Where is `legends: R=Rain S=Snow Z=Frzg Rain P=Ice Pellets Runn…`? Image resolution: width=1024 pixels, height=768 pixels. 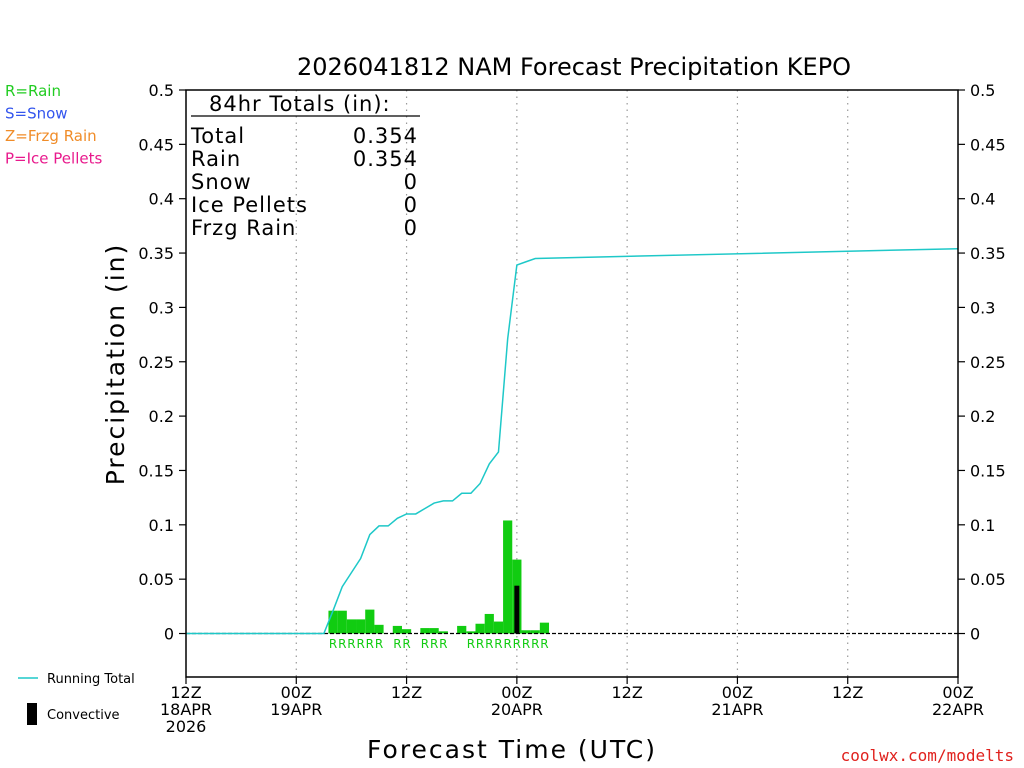
legends: R=Rain S=Snow Z=Frzg Rain P=Ice Pellets Runn… is located at coordinates (70, 403).